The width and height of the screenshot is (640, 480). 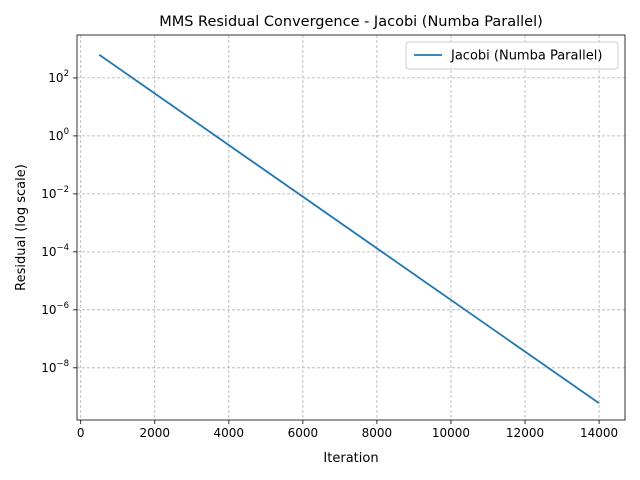 I want to click on x-tick-label: 4000, so click(x=229, y=433).